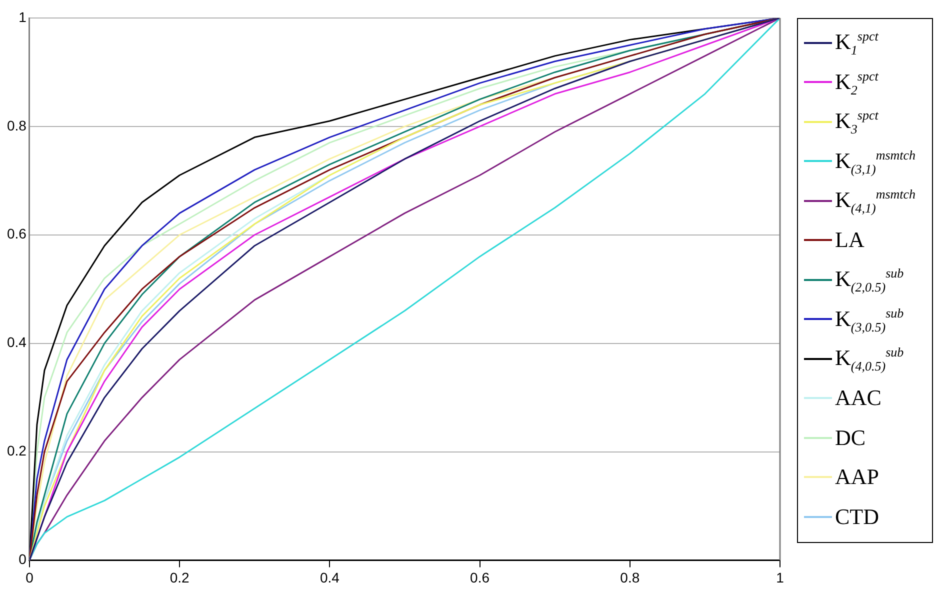 This screenshot has height=594, width=941. I want to click on legend-label: LA, so click(849, 240).